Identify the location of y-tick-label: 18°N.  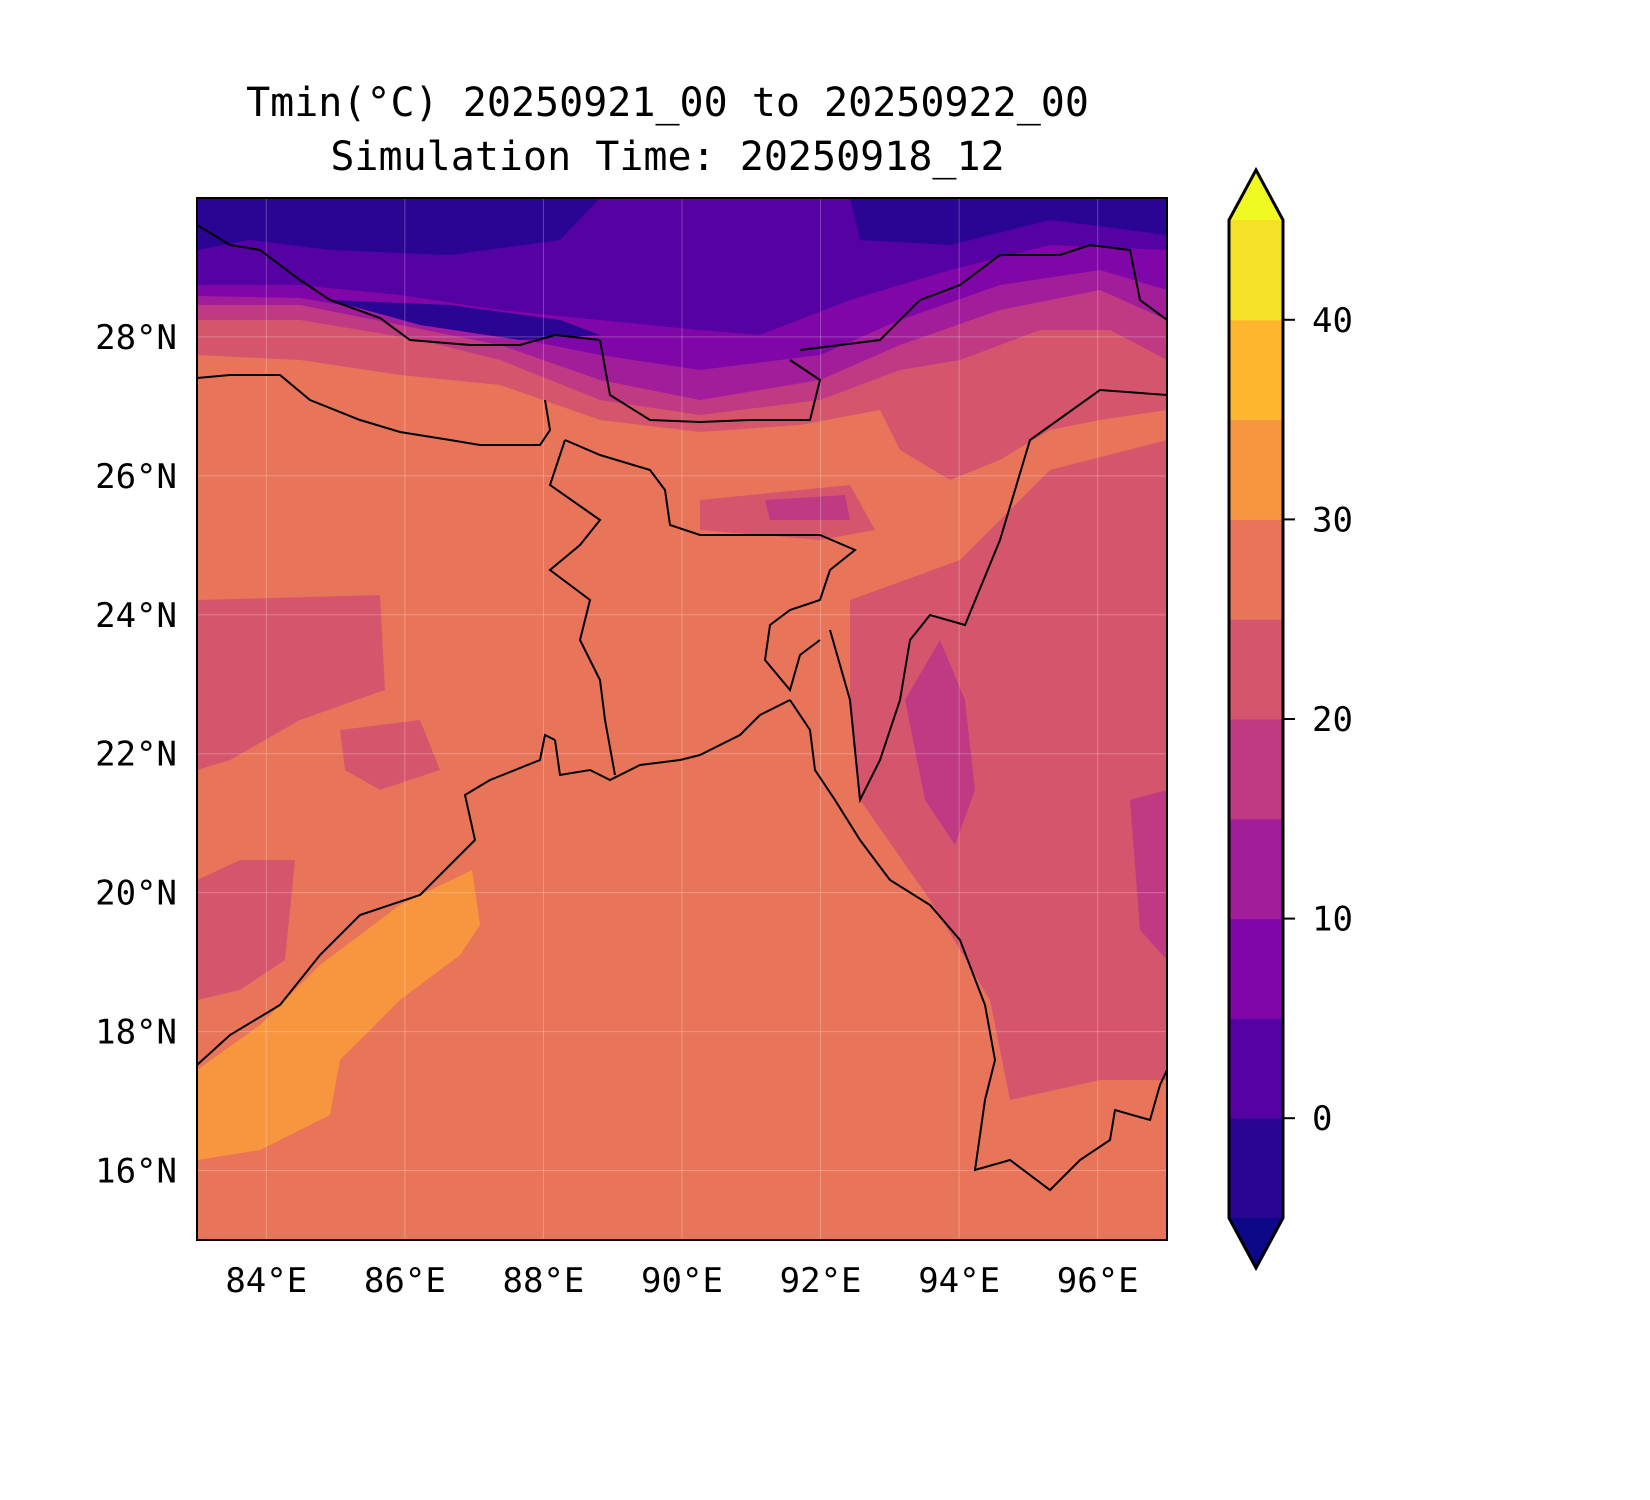
(136, 1033).